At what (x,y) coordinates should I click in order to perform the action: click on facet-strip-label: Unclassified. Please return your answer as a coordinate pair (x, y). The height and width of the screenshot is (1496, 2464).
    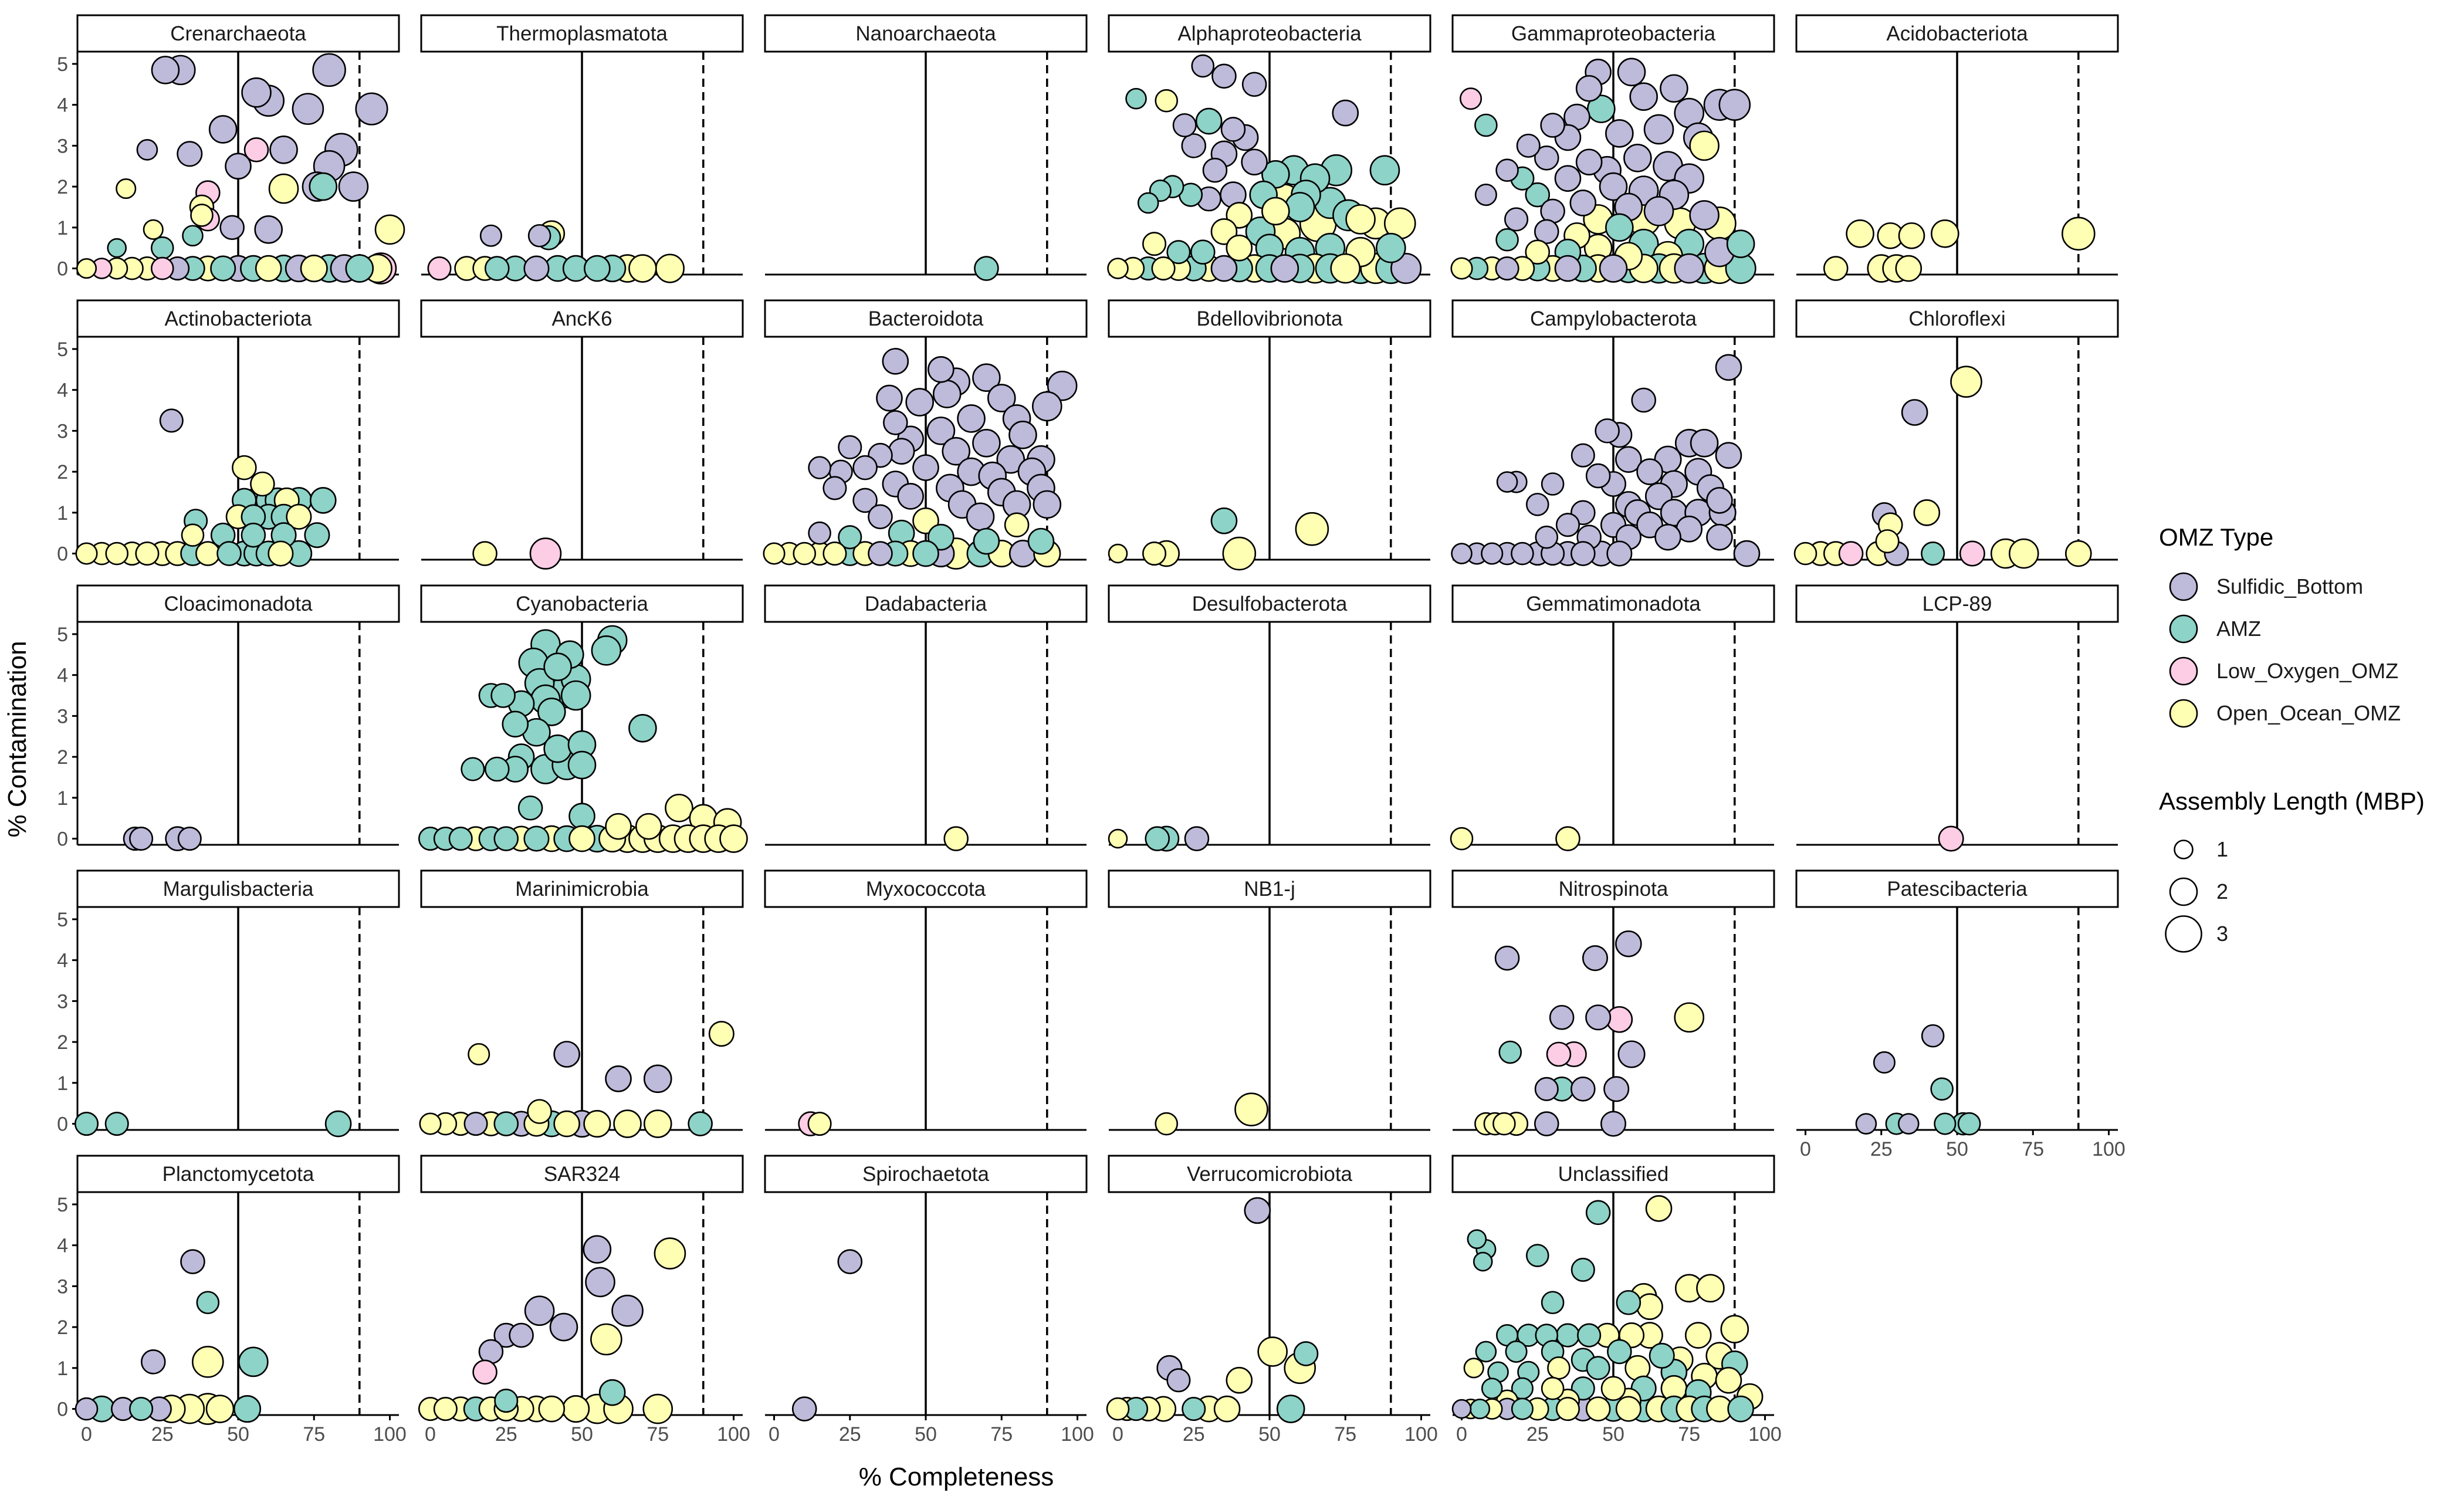
    Looking at the image, I should click on (1613, 1174).